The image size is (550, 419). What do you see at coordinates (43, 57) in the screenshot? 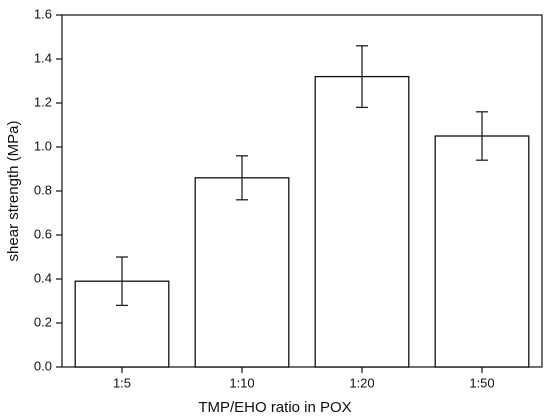
I see `y-tick-label: 1.4` at bounding box center [43, 57].